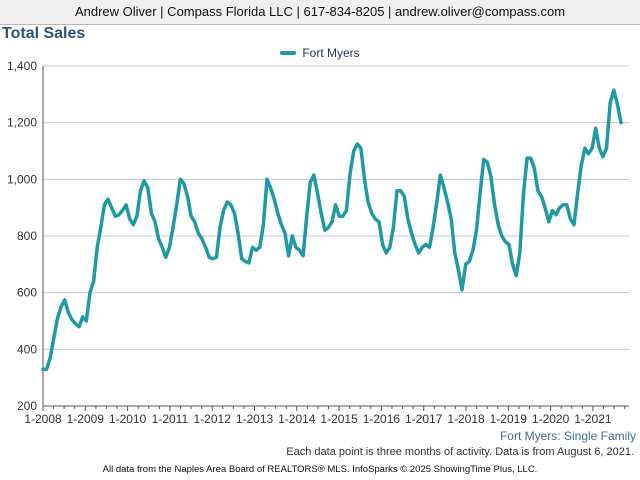 This screenshot has width=640, height=480. What do you see at coordinates (86, 419) in the screenshot?
I see `x-tick-label: 1-2009` at bounding box center [86, 419].